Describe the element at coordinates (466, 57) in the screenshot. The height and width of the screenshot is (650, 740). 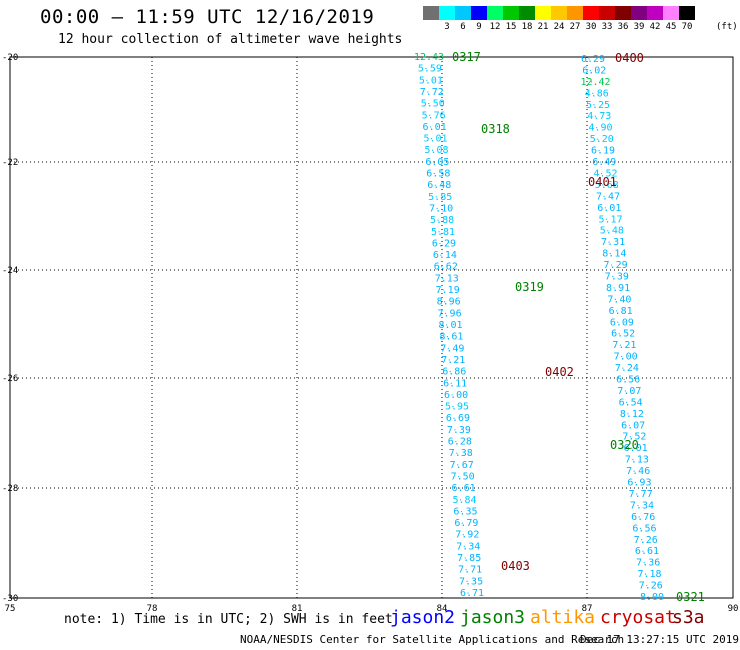
I see `pass-id-label: 0317` at that location.